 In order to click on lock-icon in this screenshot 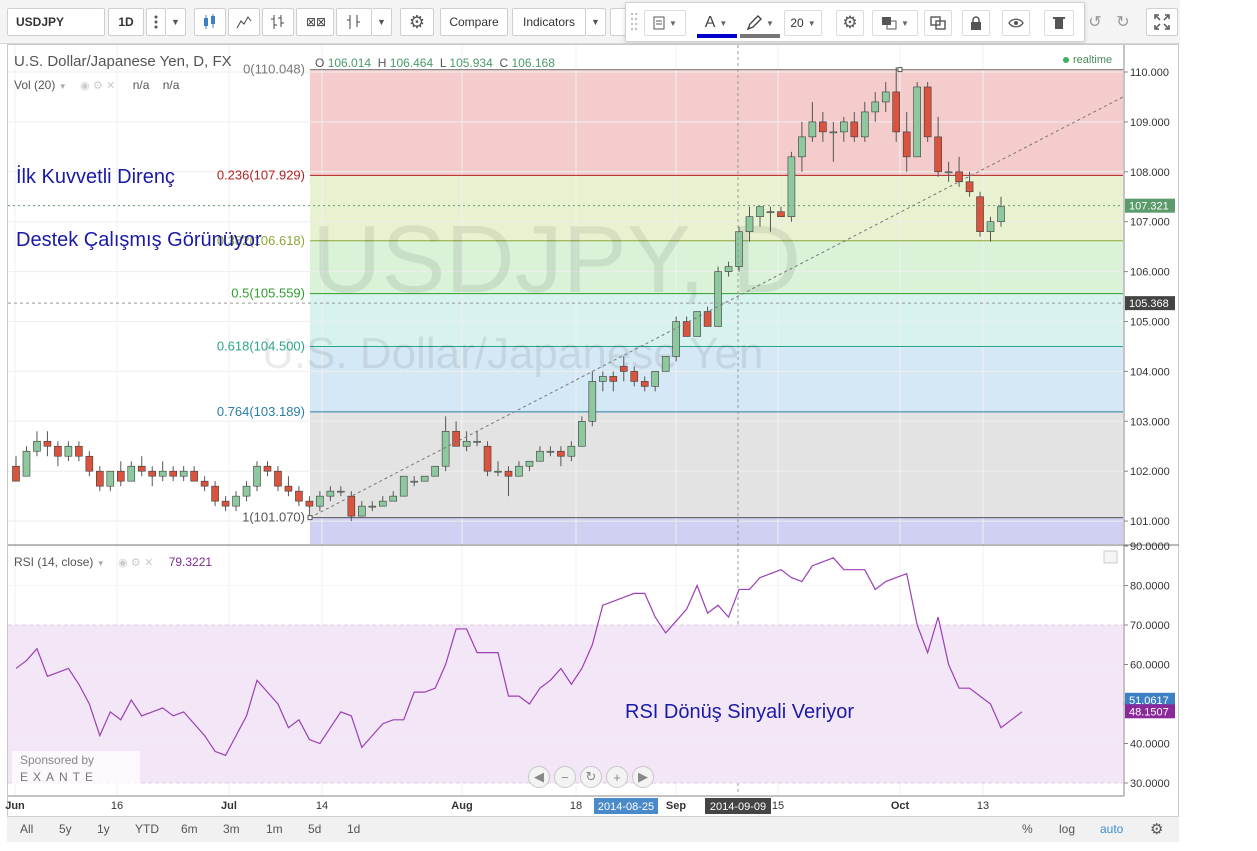, I will do `click(976, 23)`.